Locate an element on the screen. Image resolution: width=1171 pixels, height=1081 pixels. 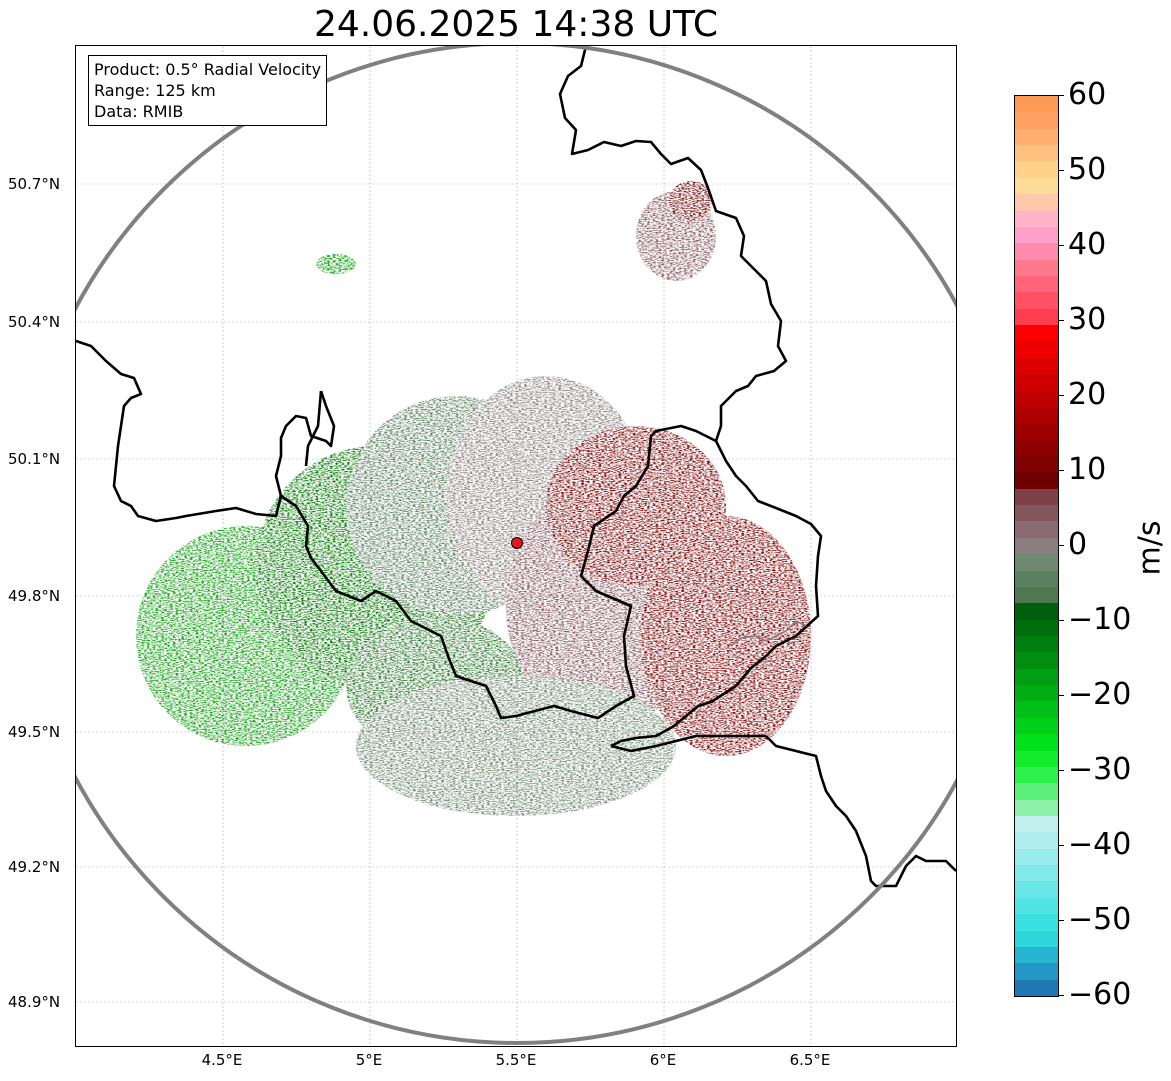
lat-tick-label: 49.5°N is located at coordinates (34, 732).